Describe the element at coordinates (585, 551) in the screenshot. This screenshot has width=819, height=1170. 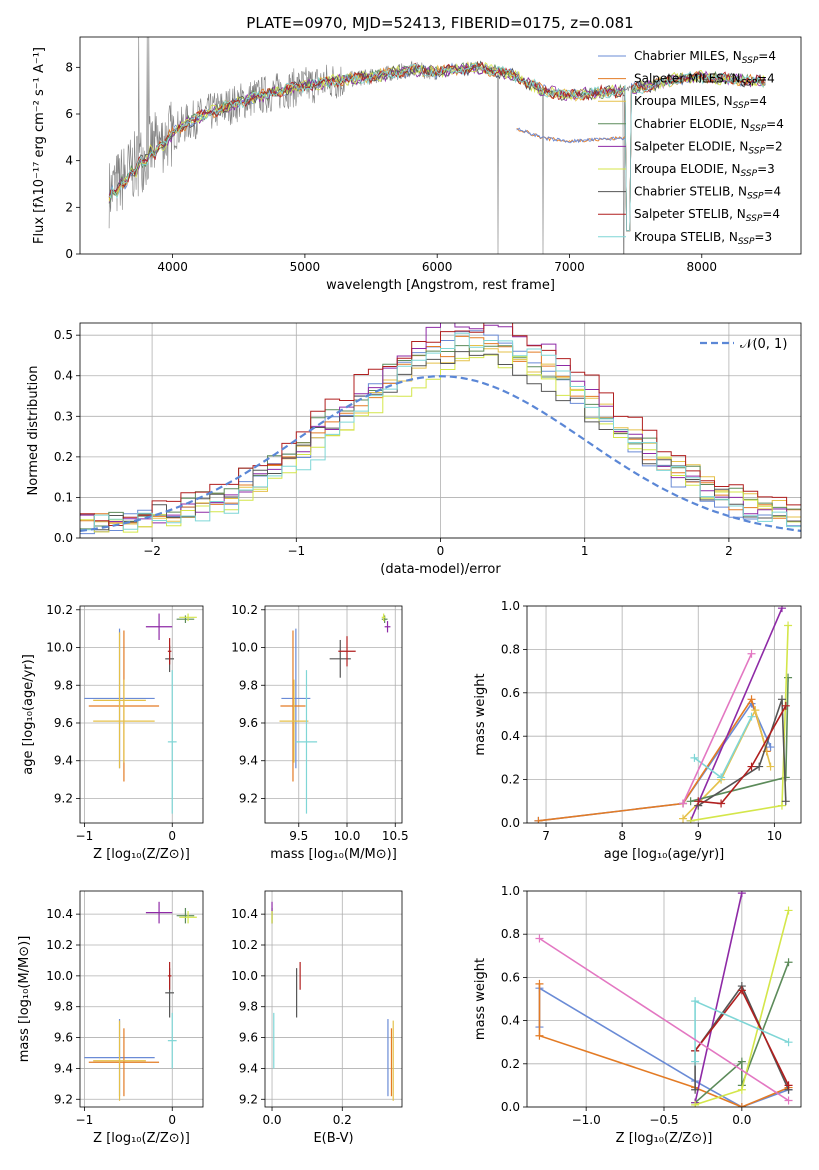
I see `x-tick-label: 1` at that location.